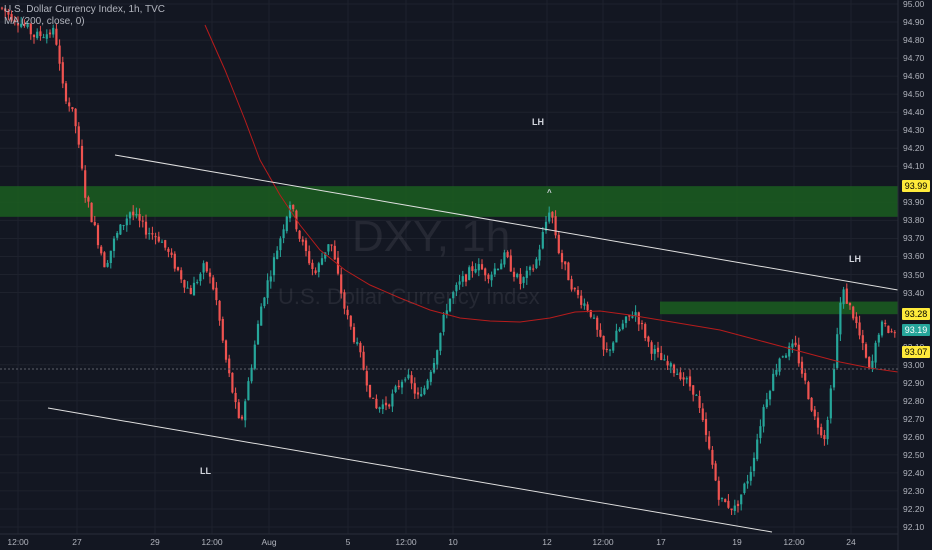 The height and width of the screenshot is (550, 932). What do you see at coordinates (155, 542) in the screenshot?
I see `time-axis-label: 29` at bounding box center [155, 542].